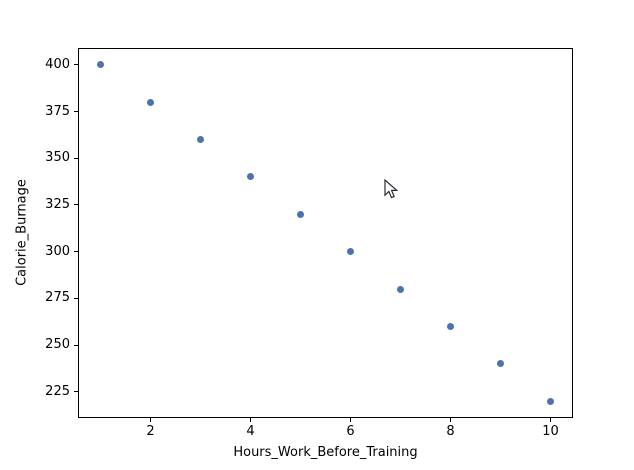  I want to click on x-tick-label: 2, so click(150, 431).